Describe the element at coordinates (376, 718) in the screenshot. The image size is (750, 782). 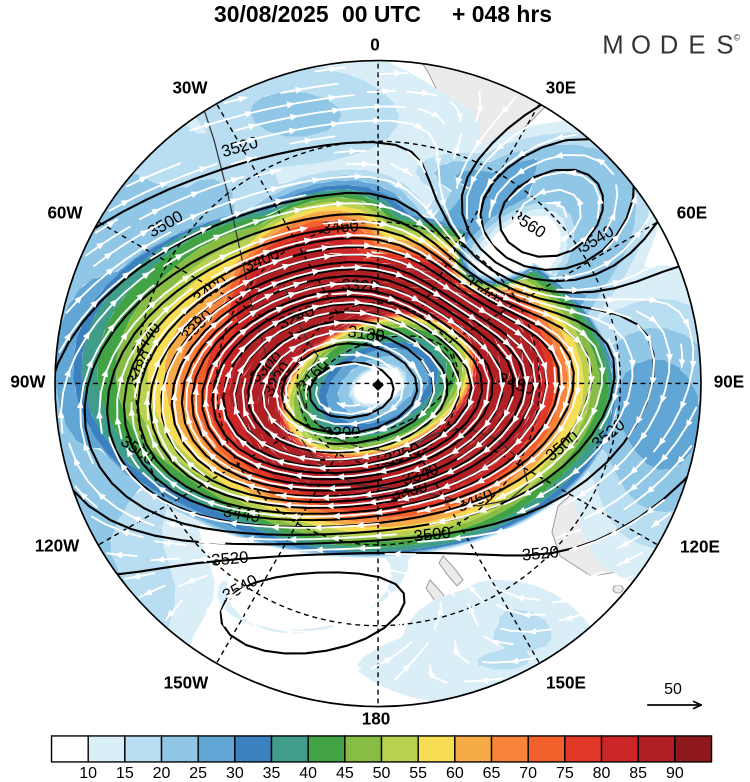
I see `svg-text: 180` at that location.